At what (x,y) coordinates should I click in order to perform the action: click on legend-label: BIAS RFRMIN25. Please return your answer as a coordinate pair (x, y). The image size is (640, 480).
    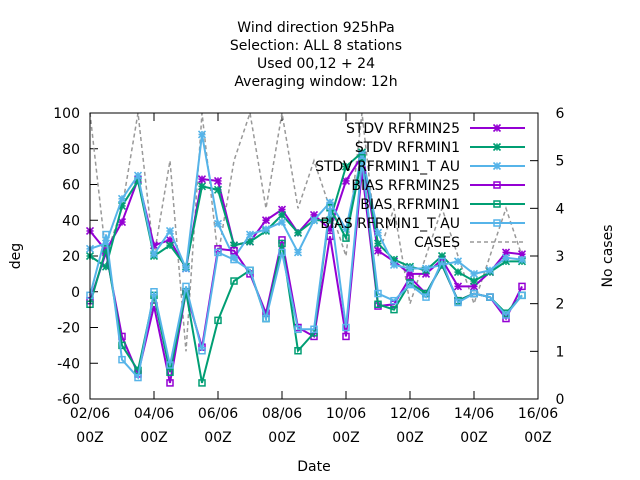
    Looking at the image, I should click on (405, 186).